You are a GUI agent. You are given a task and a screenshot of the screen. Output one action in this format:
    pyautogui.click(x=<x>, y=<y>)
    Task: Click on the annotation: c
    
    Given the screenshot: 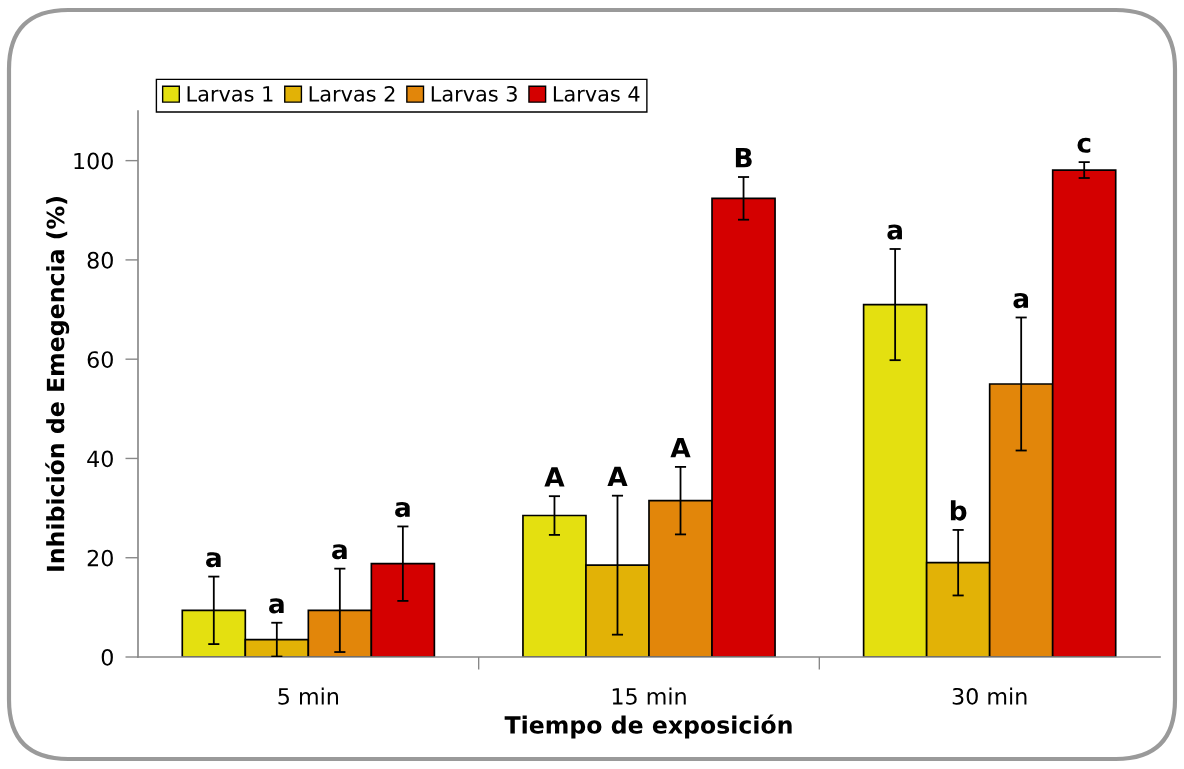 What is the action you would take?
    pyautogui.click(x=1084, y=145)
    